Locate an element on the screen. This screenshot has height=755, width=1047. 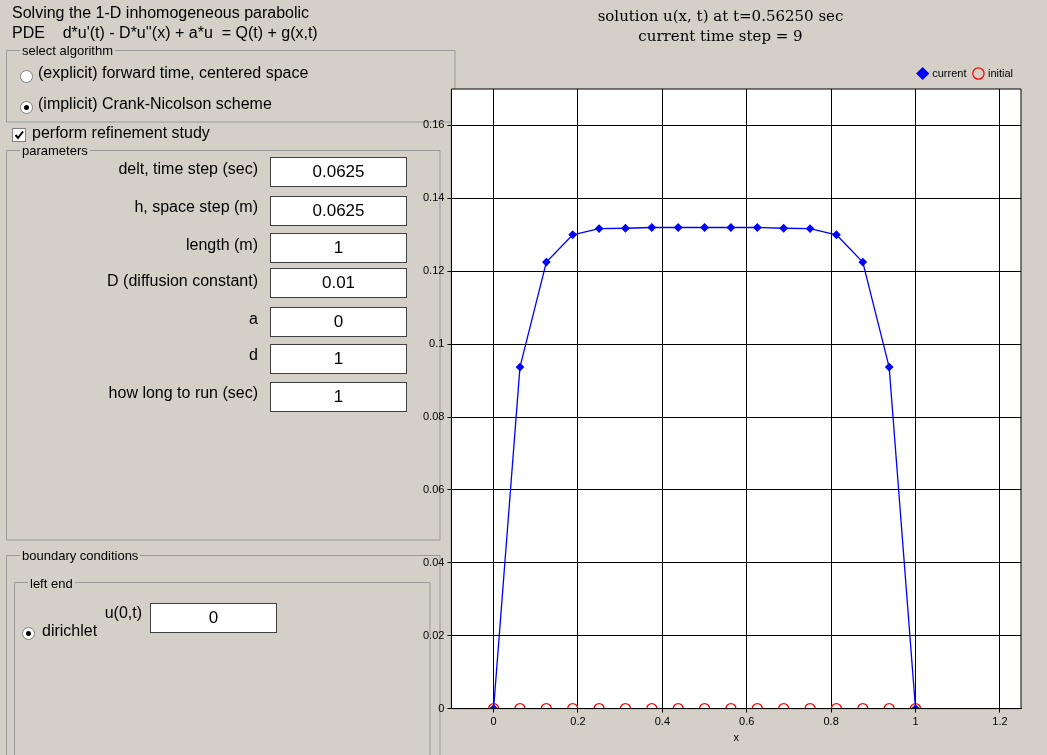
y-tick-label: 0.1 is located at coordinates (437, 343).